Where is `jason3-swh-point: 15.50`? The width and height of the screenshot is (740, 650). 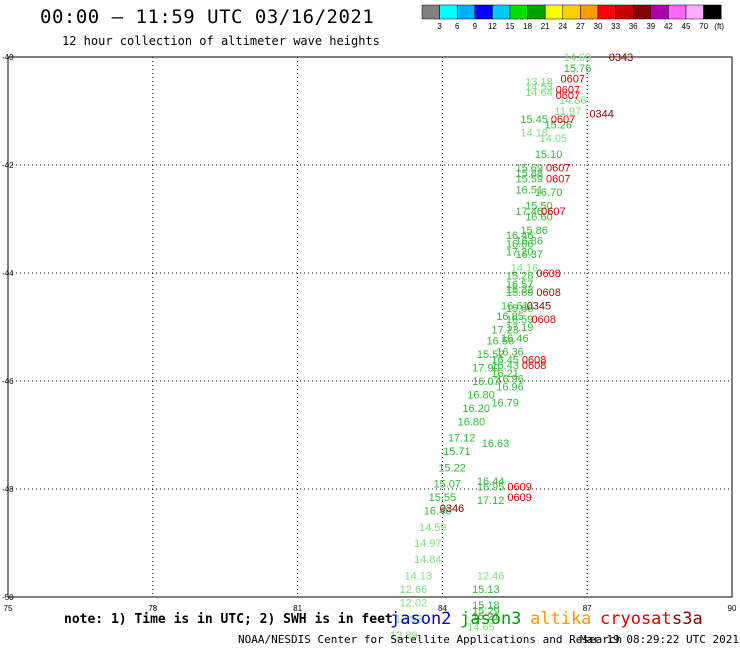
jason3-swh-point: 15.50 is located at coordinates (539, 207).